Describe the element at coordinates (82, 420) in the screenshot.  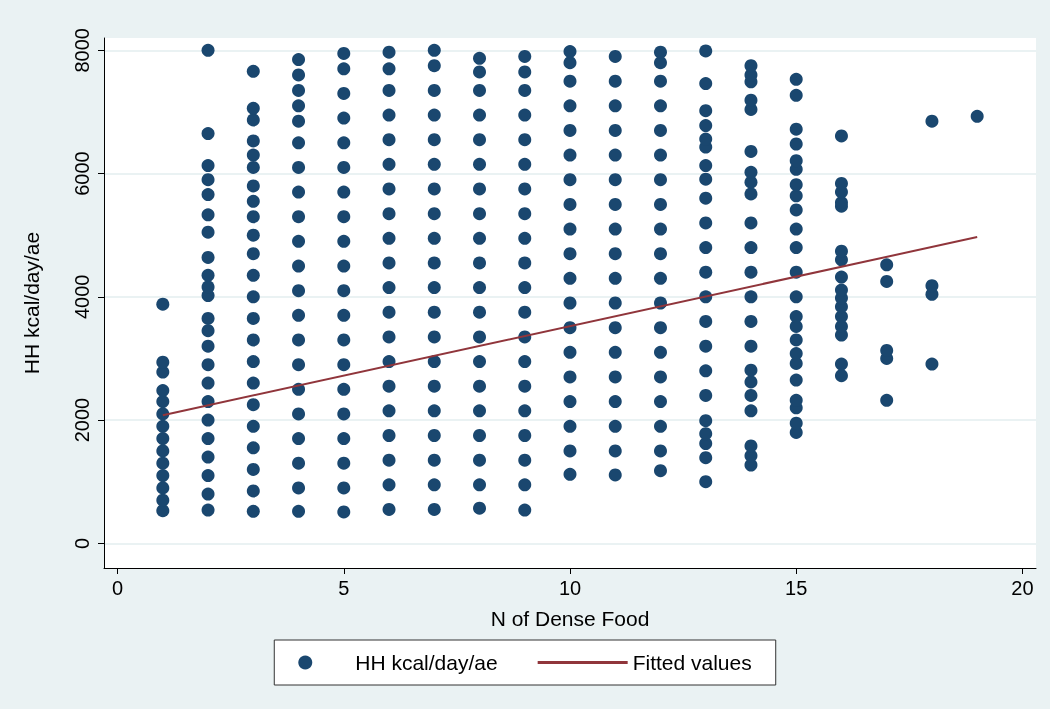
I see `y-tick-label: 2000` at that location.